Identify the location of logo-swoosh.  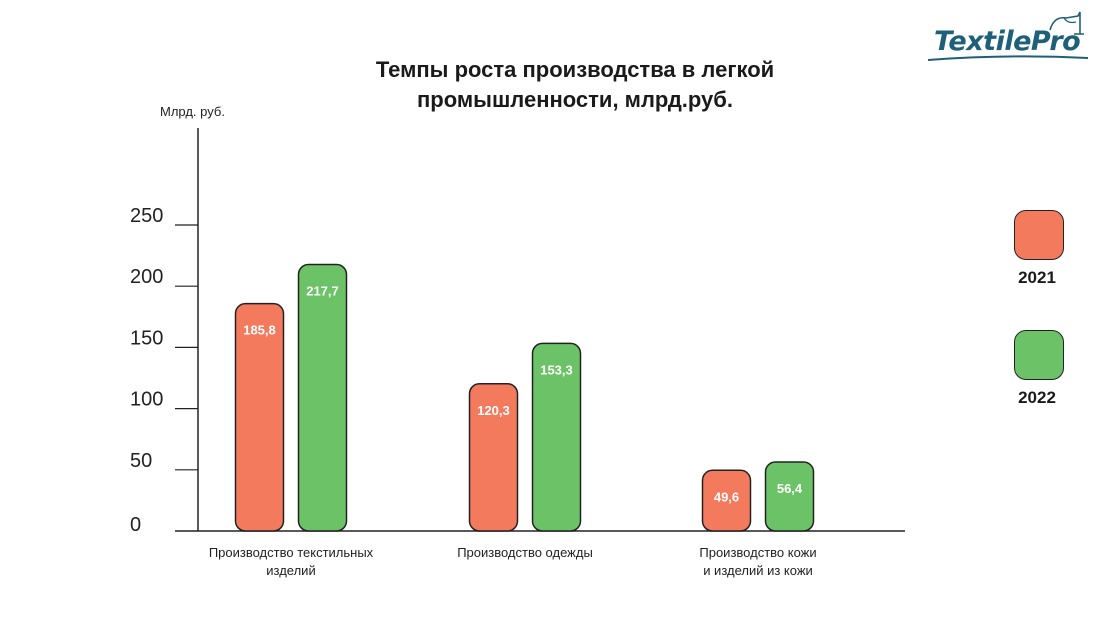
(1008, 58).